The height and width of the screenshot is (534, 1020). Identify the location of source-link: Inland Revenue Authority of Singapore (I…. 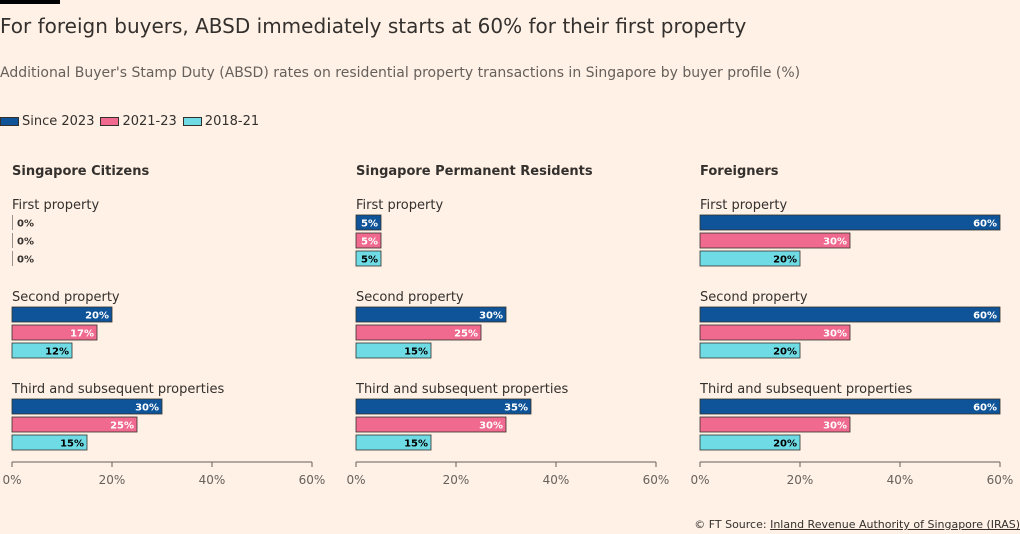
(895, 524).